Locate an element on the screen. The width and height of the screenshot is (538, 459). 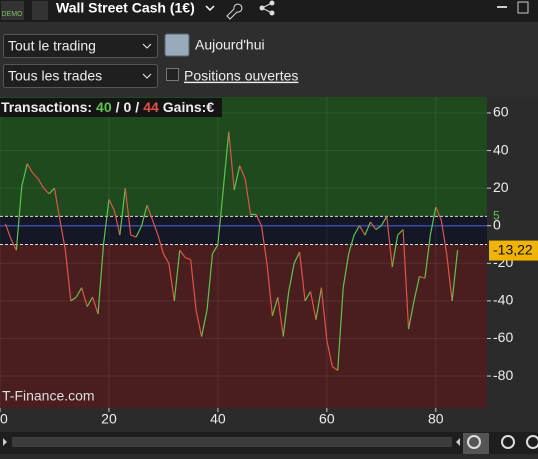
x-tick-label: 60 is located at coordinates (327, 419).